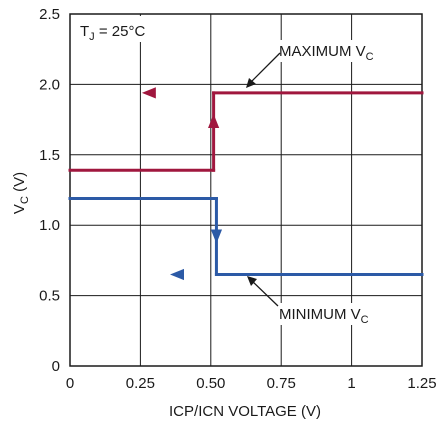  I want to click on y-tick-label: 1.0, so click(49, 225).